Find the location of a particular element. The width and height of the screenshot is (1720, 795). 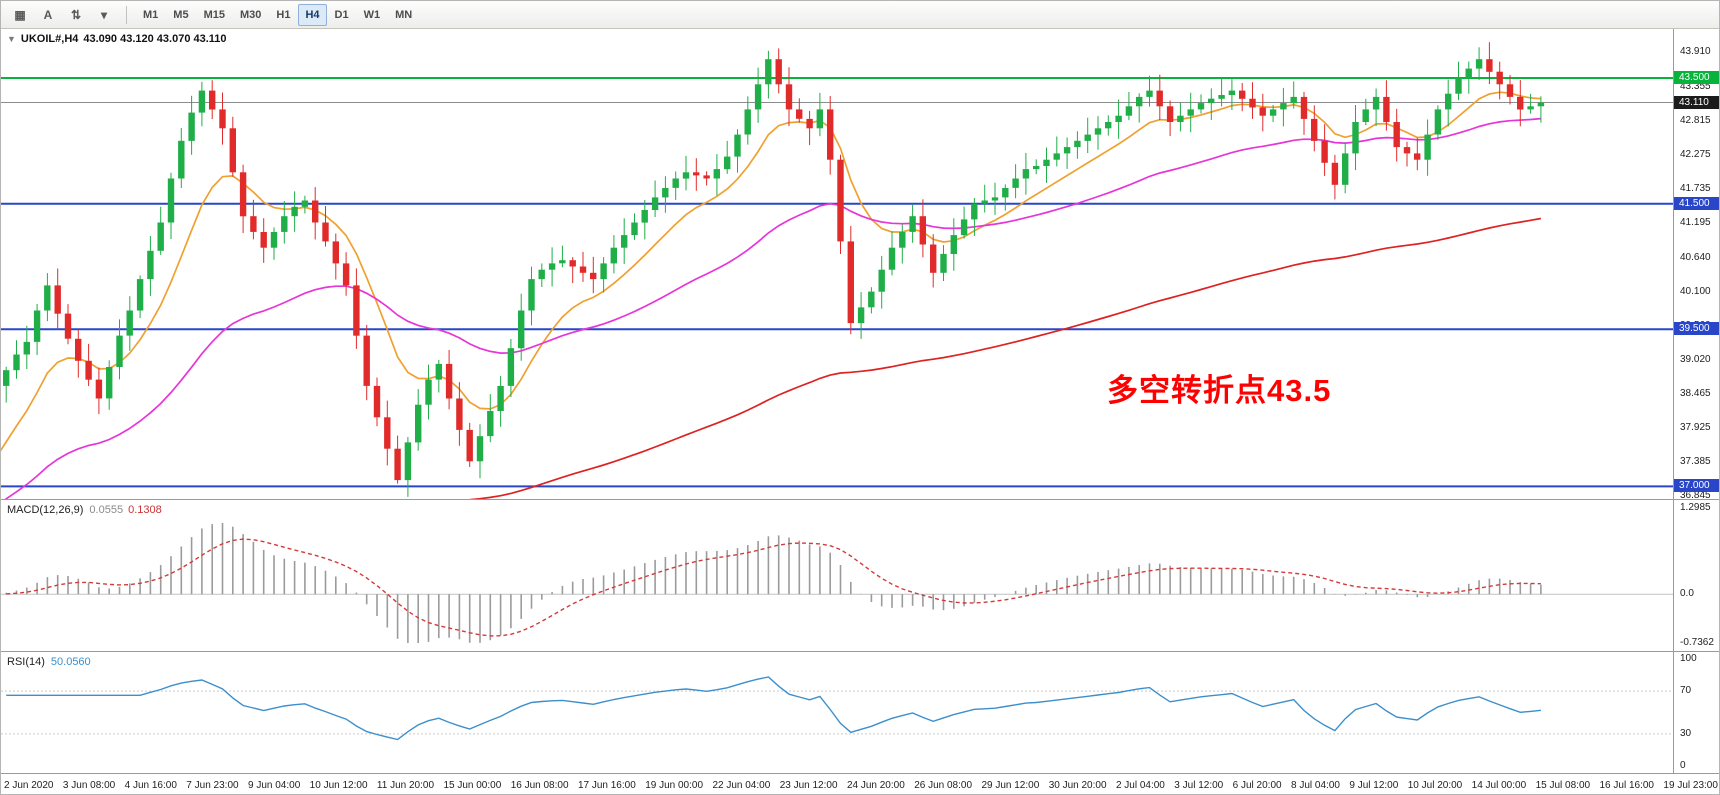

price-tick-label: 39.020 is located at coordinates (1695, 359).